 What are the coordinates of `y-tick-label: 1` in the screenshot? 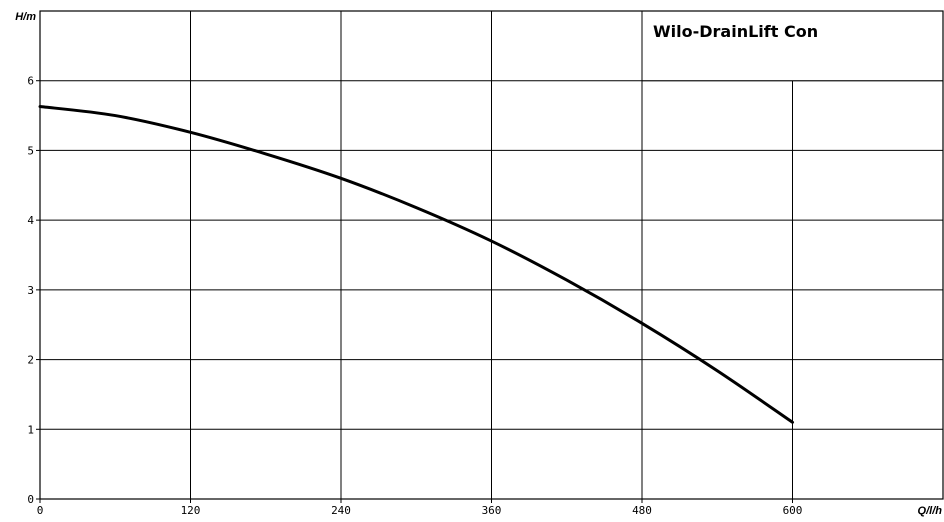 It's located at (30, 429).